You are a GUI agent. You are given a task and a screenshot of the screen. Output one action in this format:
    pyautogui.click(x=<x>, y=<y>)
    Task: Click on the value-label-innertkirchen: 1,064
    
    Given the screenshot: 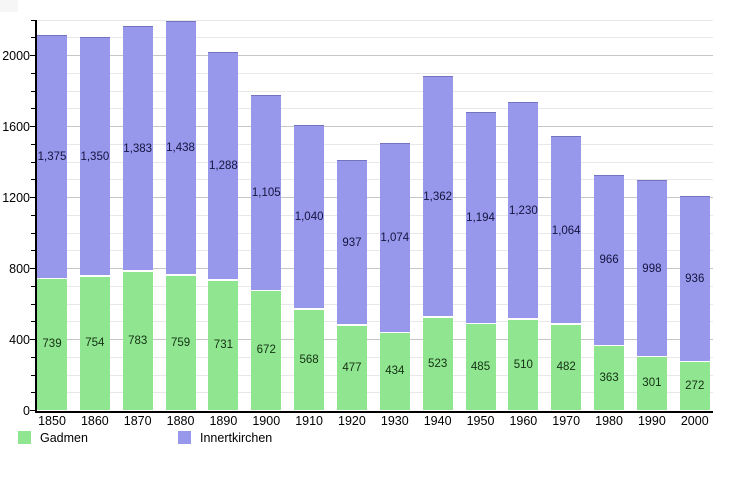 What is the action you would take?
    pyautogui.click(x=566, y=230)
    